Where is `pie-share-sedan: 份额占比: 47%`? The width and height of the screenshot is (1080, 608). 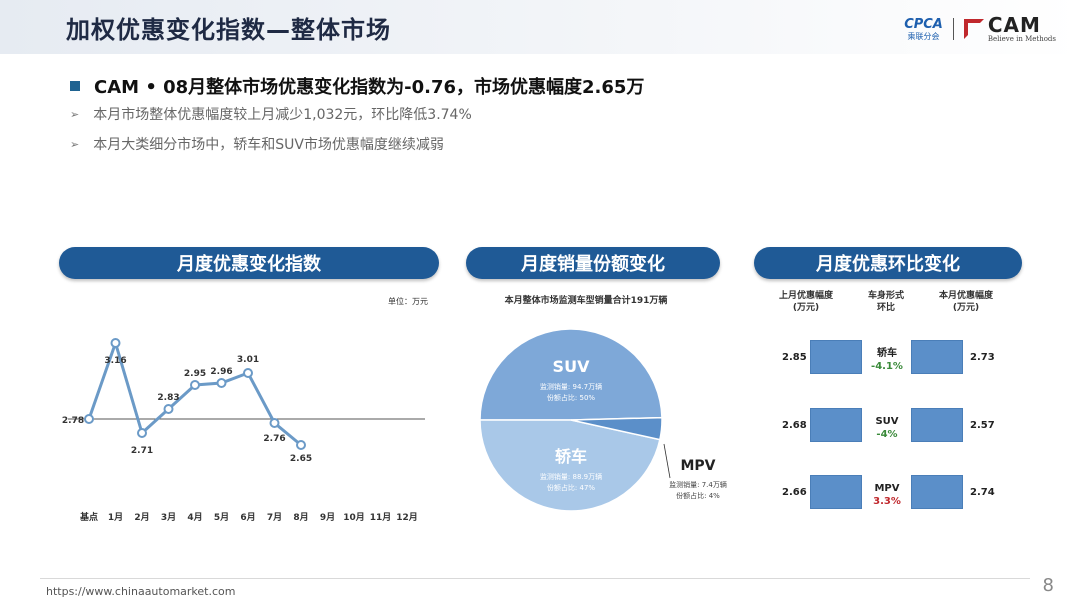 pie-share-sedan: 份额占比: 47% is located at coordinates (571, 487).